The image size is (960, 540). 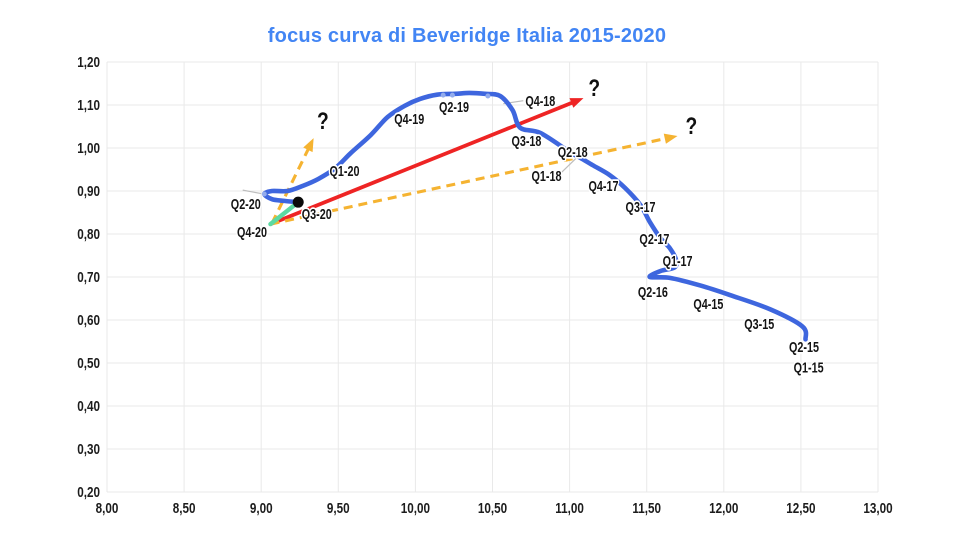 I want to click on point-label-q4-18: Q4-18, so click(x=540, y=100).